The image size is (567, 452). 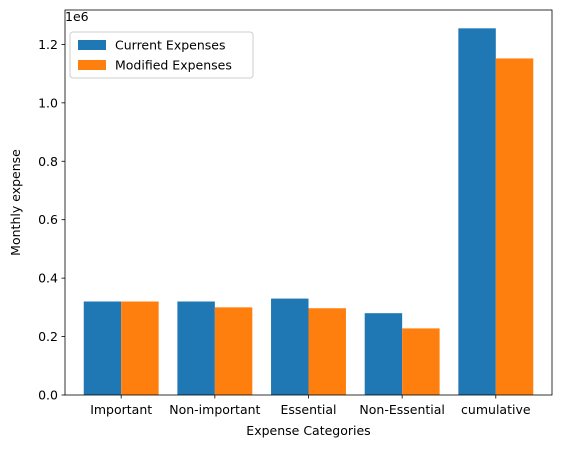 What do you see at coordinates (308, 409) in the screenshot?
I see `x-tick-label: Essential` at bounding box center [308, 409].